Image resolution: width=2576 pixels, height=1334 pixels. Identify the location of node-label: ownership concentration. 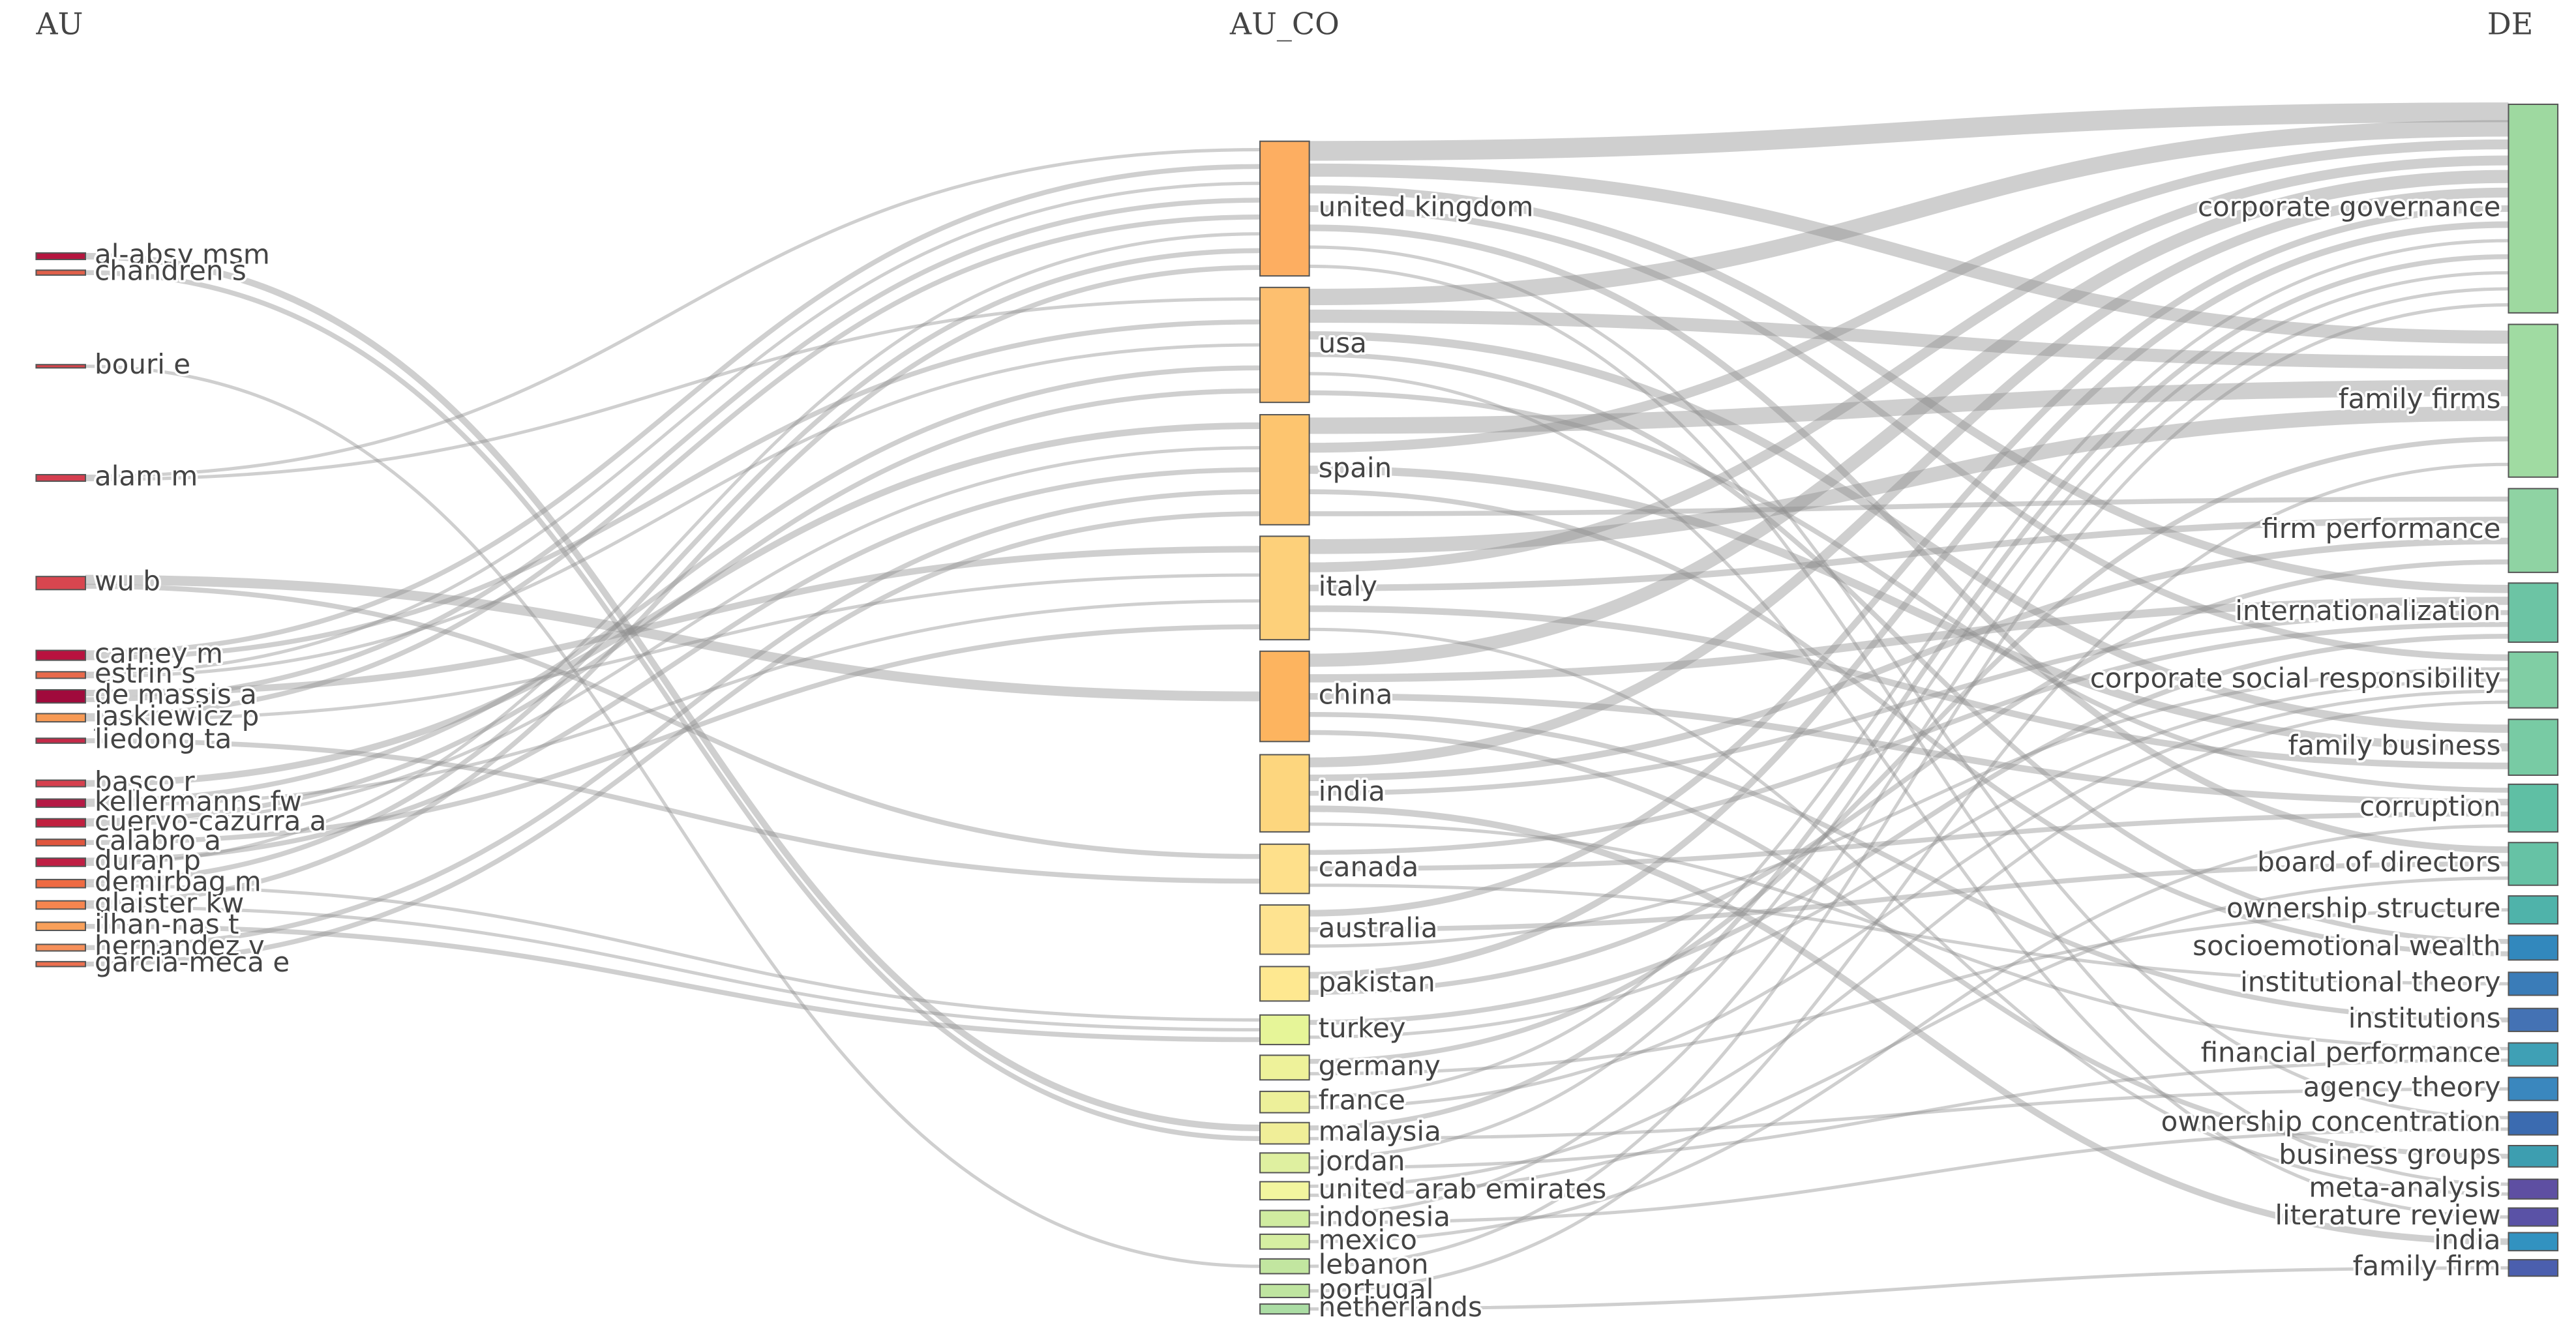
(2331, 1121).